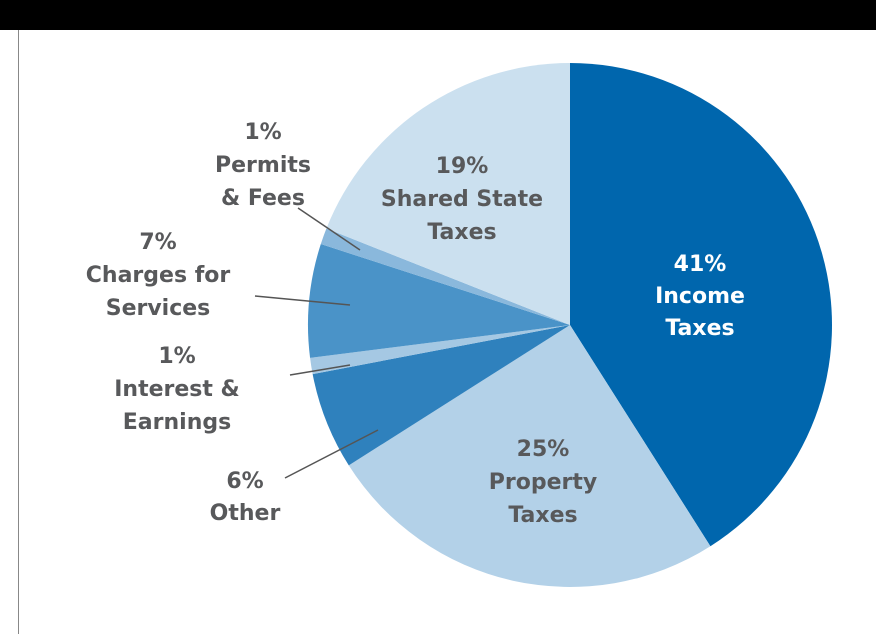 This screenshot has height=638, width=876. What do you see at coordinates (543, 449) in the screenshot?
I see `value-label: 25%` at bounding box center [543, 449].